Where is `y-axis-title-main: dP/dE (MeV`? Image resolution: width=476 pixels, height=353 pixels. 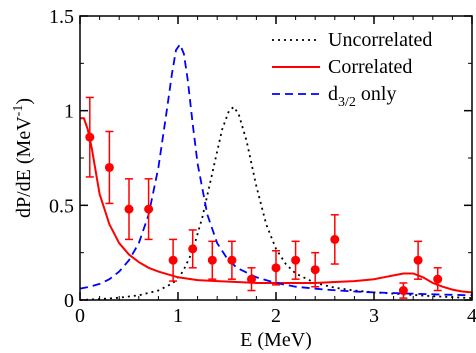 y-axis-title-main: dP/dE (MeV is located at coordinates (24, 167).